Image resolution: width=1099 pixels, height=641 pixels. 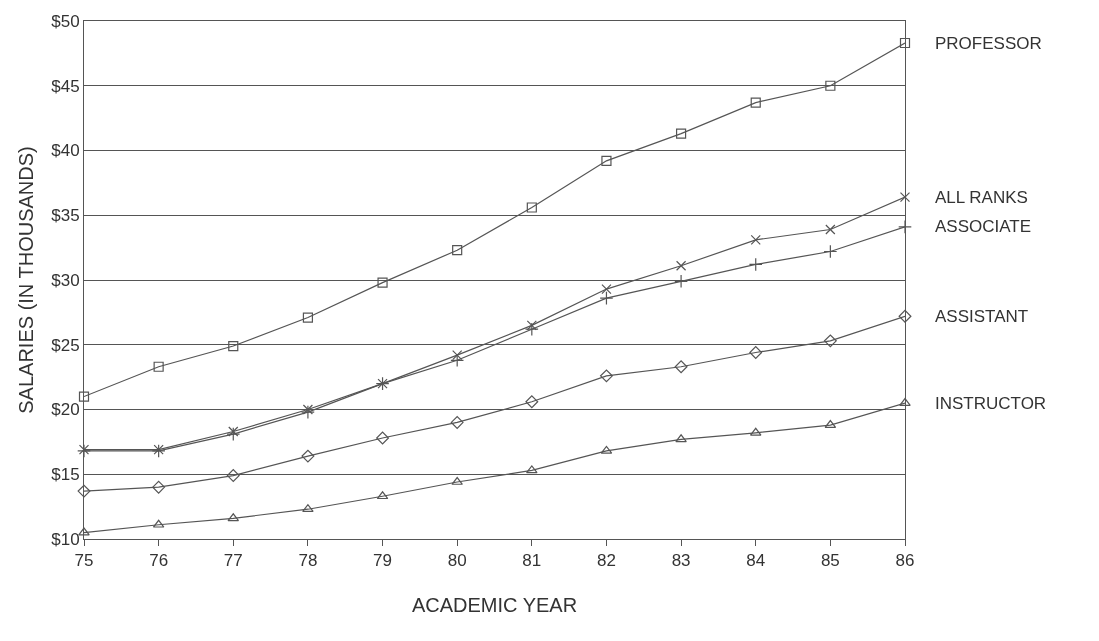 I want to click on x-tick-label: 83, so click(x=681, y=561).